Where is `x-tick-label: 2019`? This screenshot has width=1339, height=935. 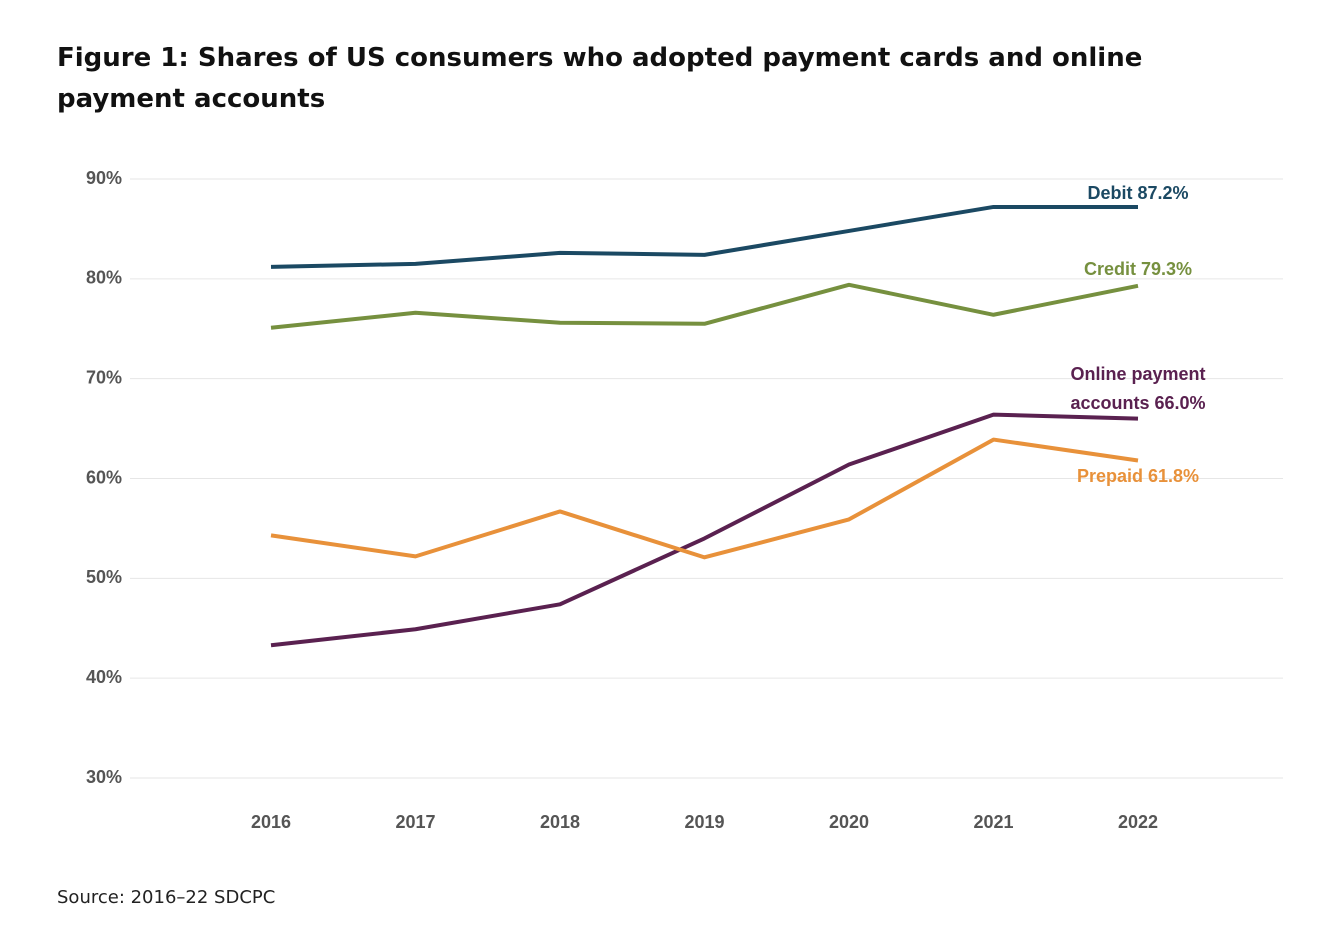
x-tick-label: 2019 is located at coordinates (704, 822).